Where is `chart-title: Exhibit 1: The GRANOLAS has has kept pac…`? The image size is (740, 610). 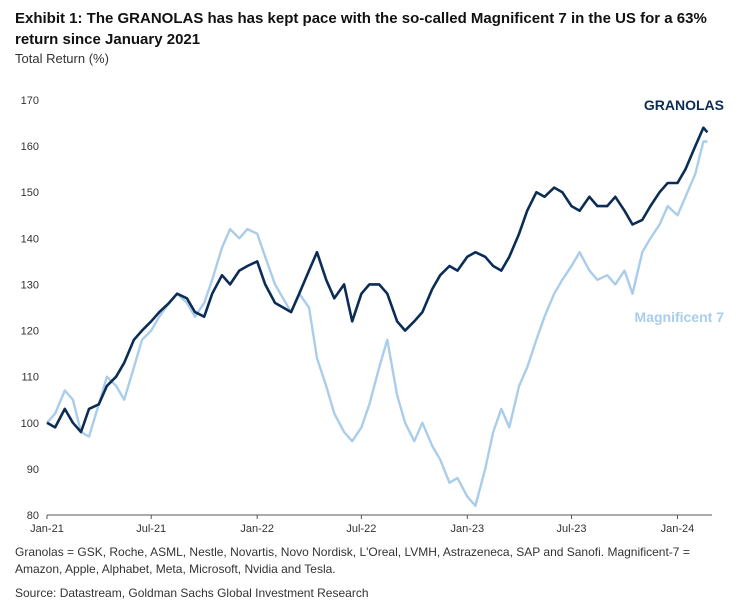
chart-title: Exhibit 1: The GRANOLAS has has kept pac… is located at coordinates (361, 29).